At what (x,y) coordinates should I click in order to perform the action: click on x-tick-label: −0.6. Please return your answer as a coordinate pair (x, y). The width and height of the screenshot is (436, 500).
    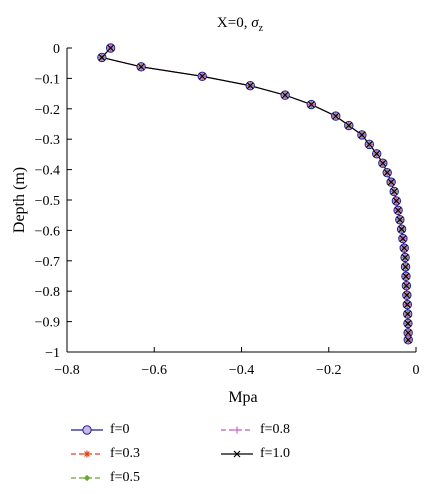
    Looking at the image, I should click on (154, 370).